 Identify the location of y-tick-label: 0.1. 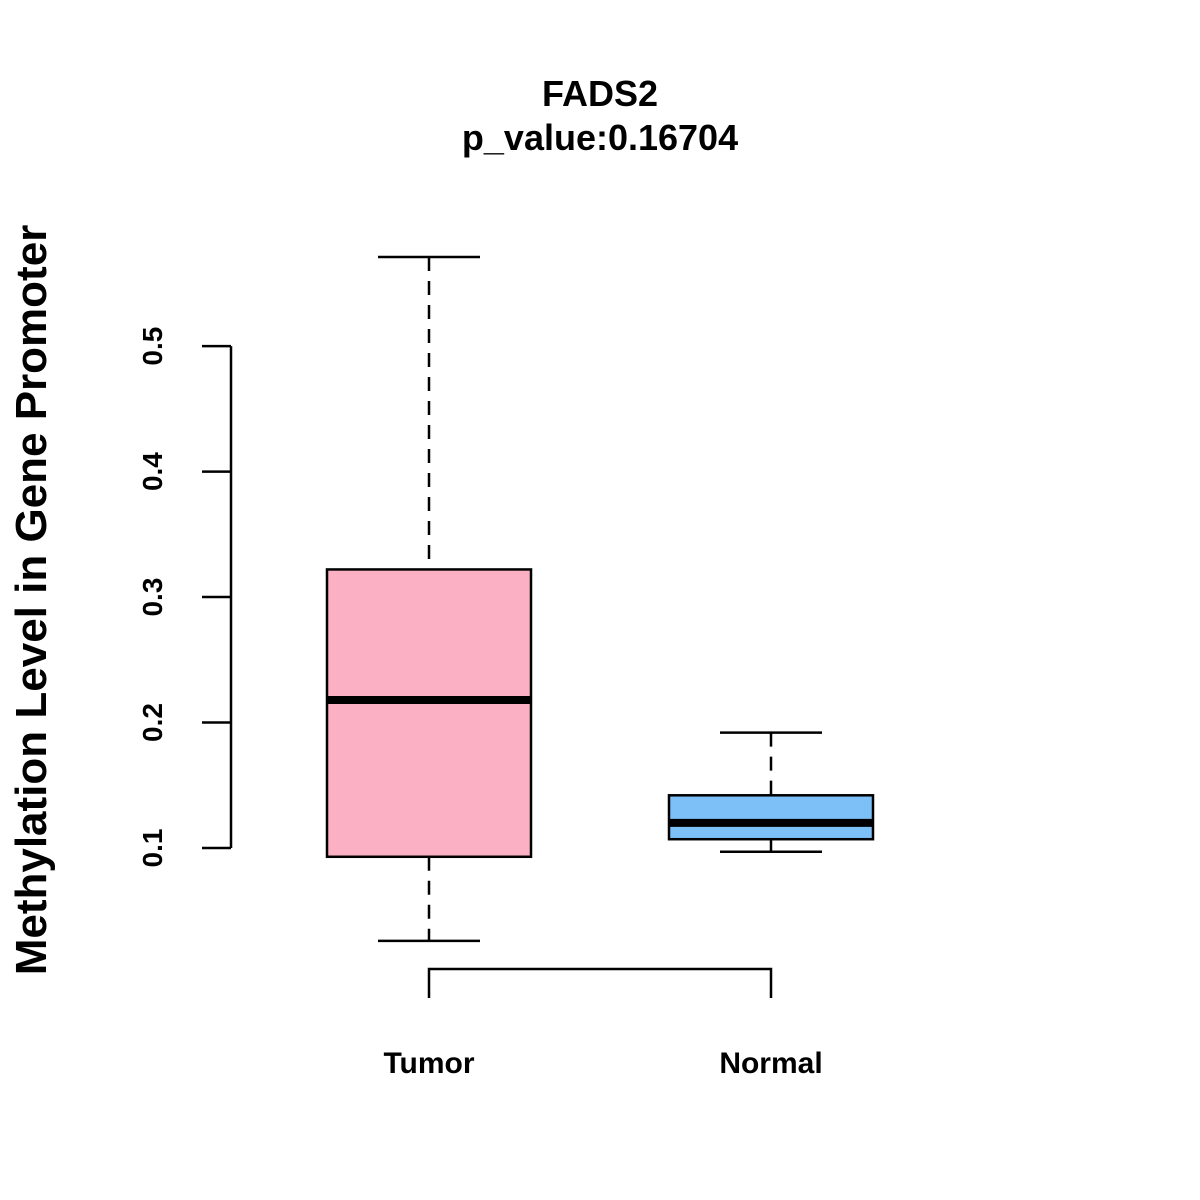
(152, 848).